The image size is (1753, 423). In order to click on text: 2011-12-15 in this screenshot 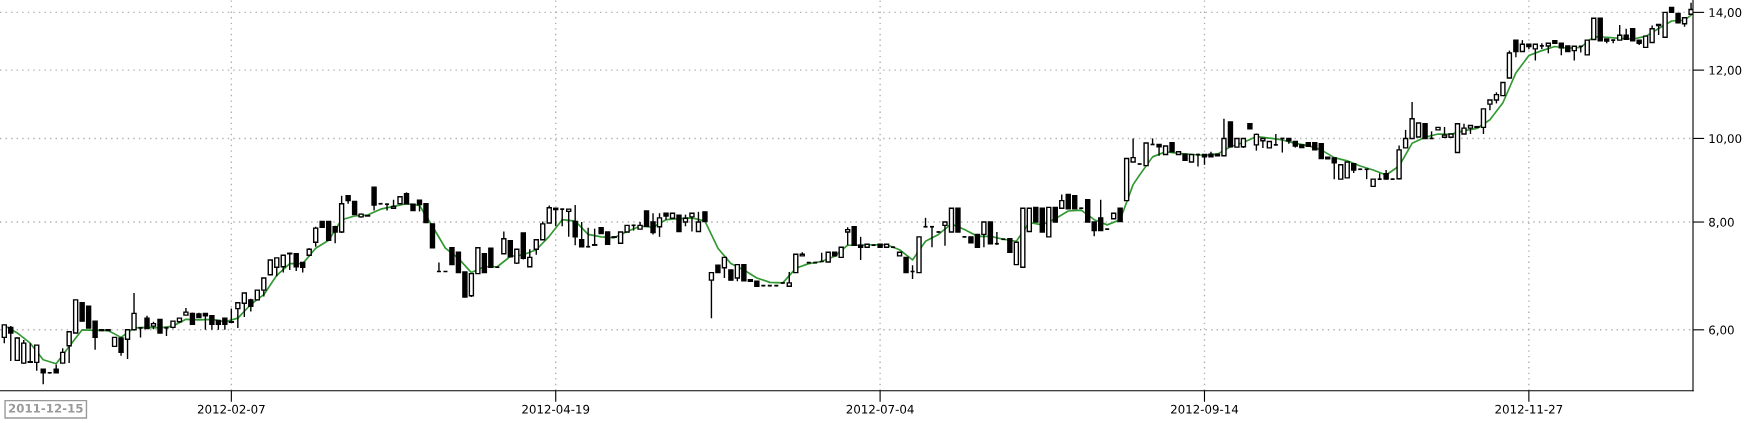, I will do `click(45, 408)`.